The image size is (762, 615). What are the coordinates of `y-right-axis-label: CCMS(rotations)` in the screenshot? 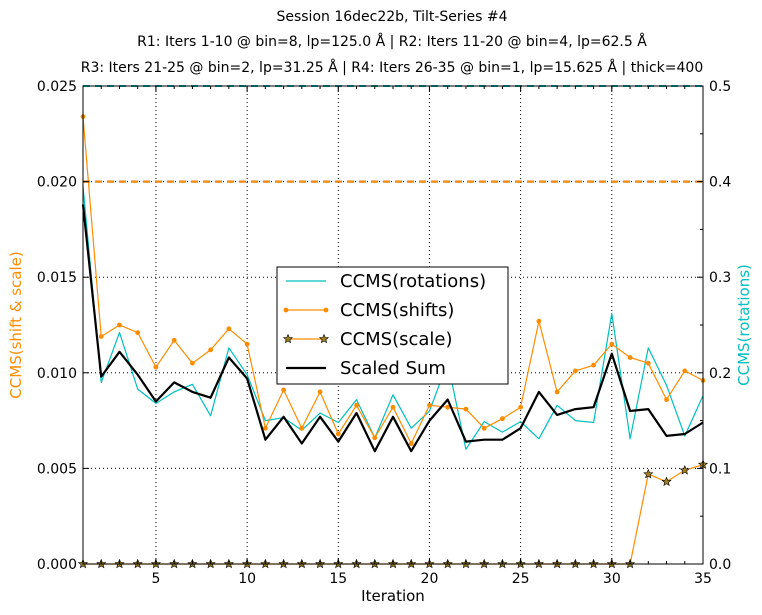 It's located at (744, 325).